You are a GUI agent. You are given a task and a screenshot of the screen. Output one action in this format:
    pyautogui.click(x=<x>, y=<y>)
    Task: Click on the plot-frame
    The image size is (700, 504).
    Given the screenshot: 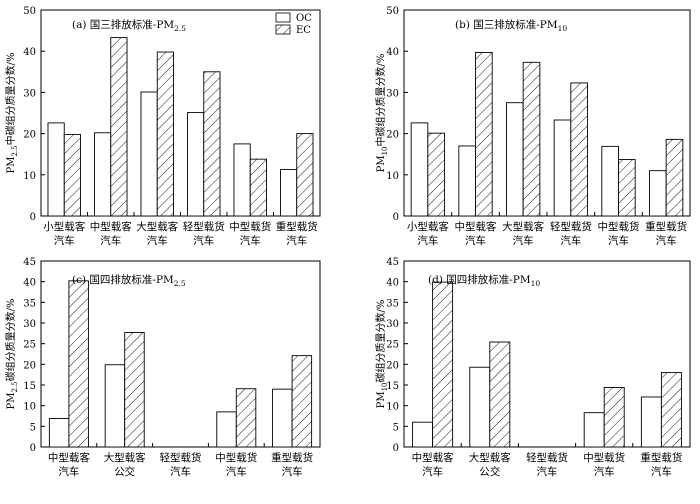 What is the action you would take?
    pyautogui.click(x=180, y=354)
    